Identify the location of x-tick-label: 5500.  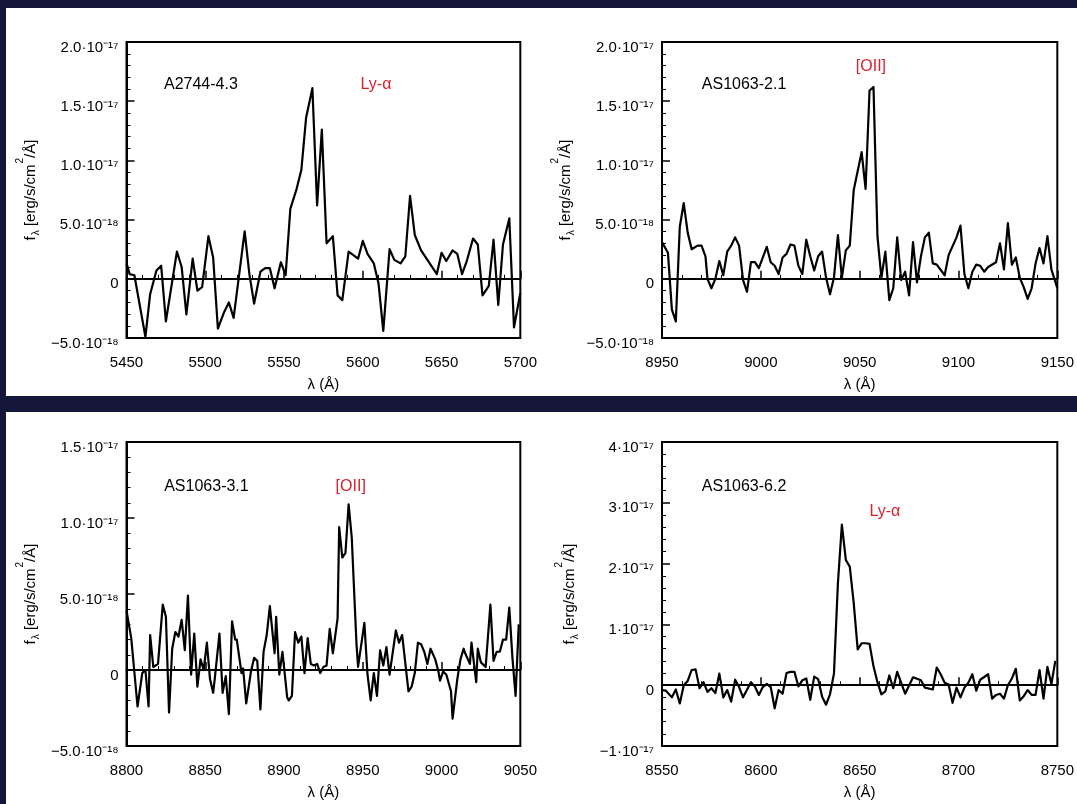
(205, 361).